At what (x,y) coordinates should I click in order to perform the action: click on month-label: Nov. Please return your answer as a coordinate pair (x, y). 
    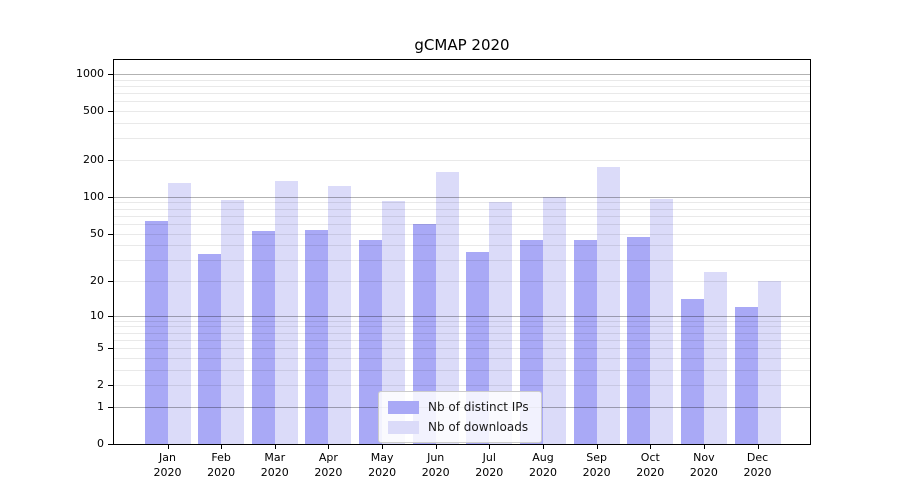
    Looking at the image, I should click on (704, 457).